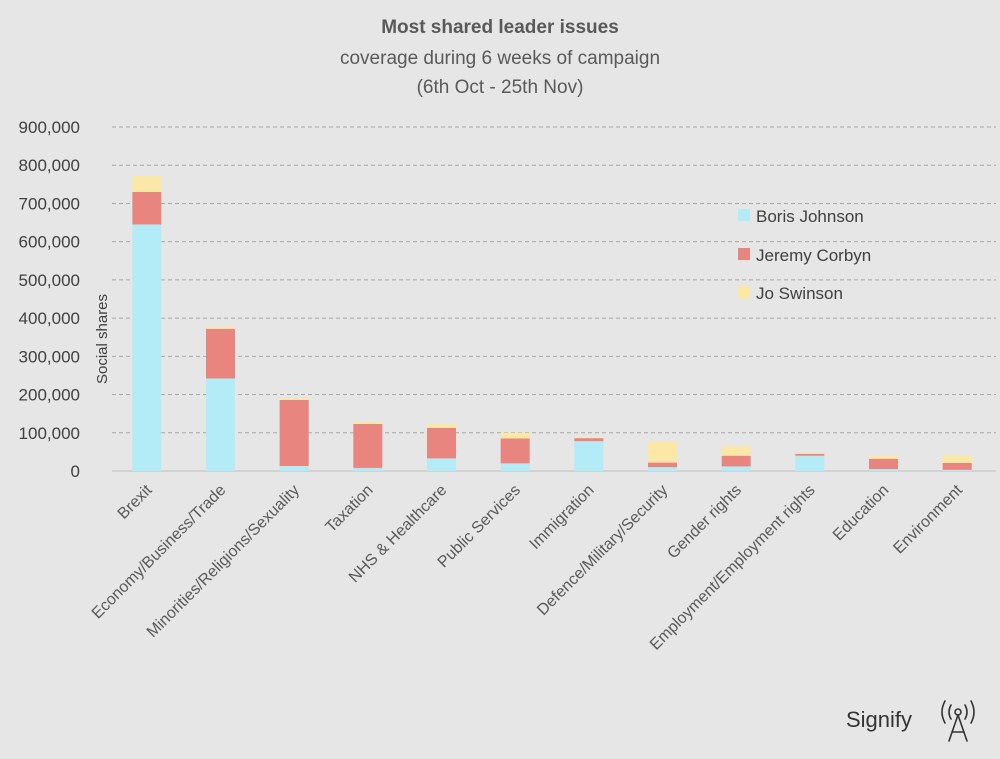  Describe the element at coordinates (220, 327) in the screenshot. I see `bar-jo-swinson-economy-business-trade` at that location.